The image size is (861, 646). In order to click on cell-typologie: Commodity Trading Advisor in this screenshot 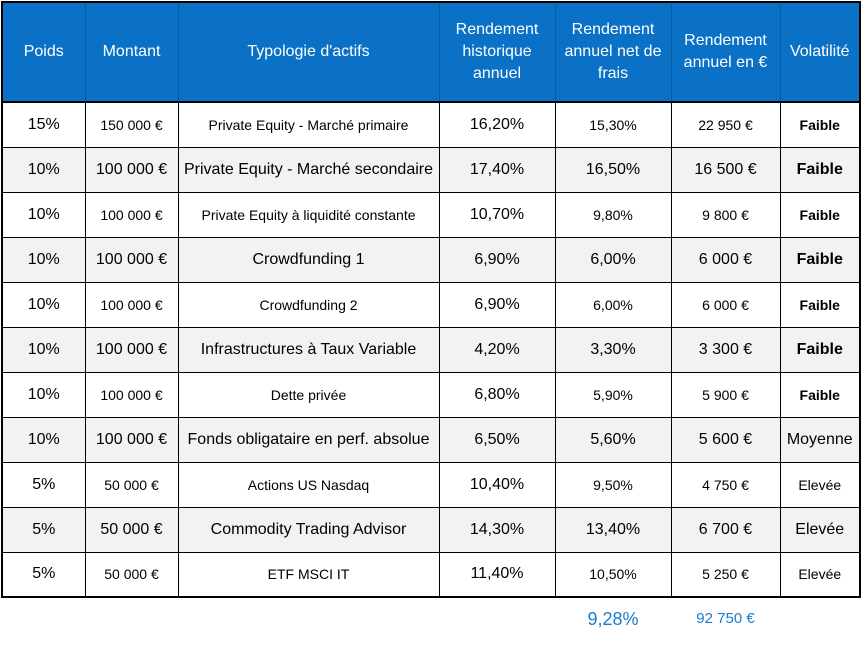, I will do `click(308, 529)`.